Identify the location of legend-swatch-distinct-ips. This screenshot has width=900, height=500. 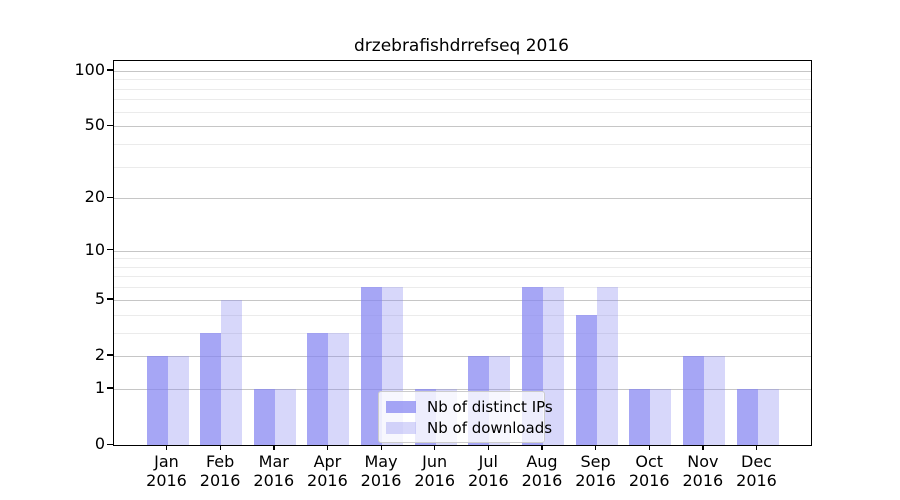
(401, 406).